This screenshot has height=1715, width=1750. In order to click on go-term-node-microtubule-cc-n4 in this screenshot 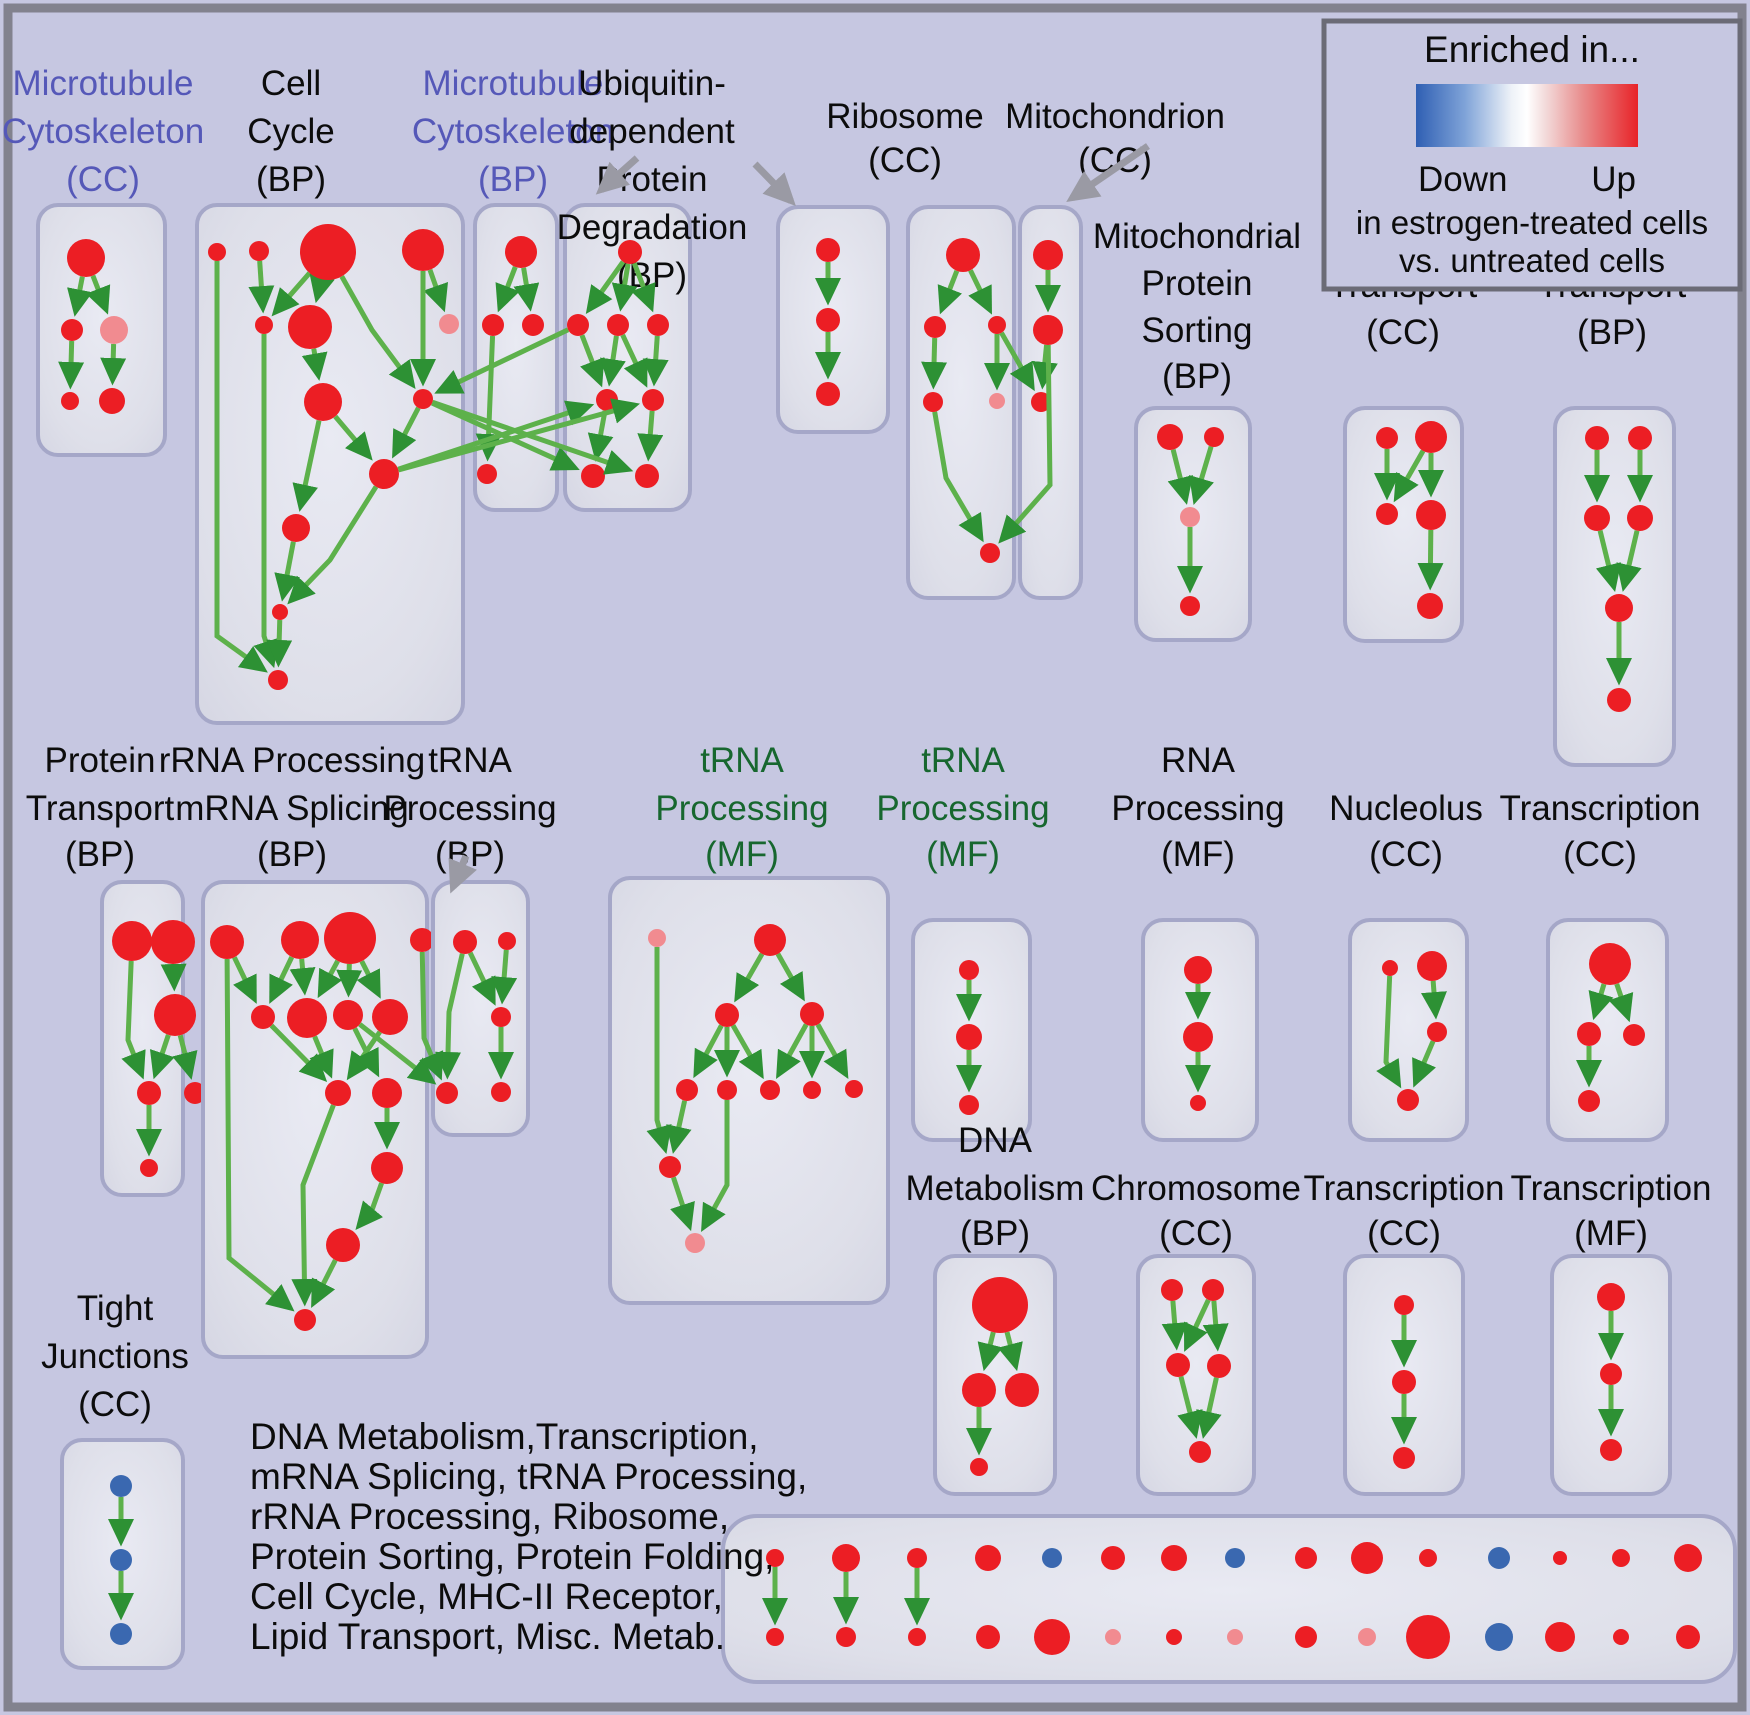, I will do `click(112, 401)`.